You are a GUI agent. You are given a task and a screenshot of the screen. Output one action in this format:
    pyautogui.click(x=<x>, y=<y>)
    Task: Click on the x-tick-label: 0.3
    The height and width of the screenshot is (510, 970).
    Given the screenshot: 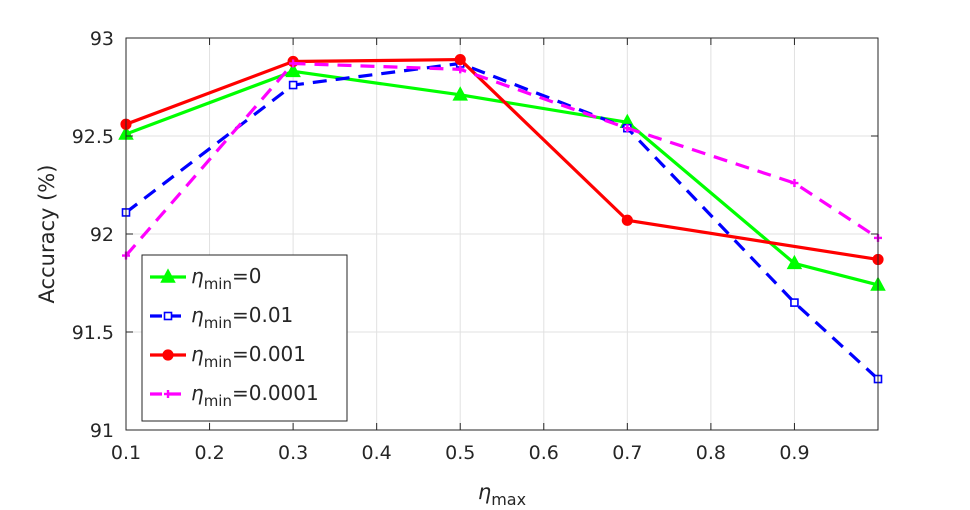 What is the action you would take?
    pyautogui.click(x=293, y=453)
    